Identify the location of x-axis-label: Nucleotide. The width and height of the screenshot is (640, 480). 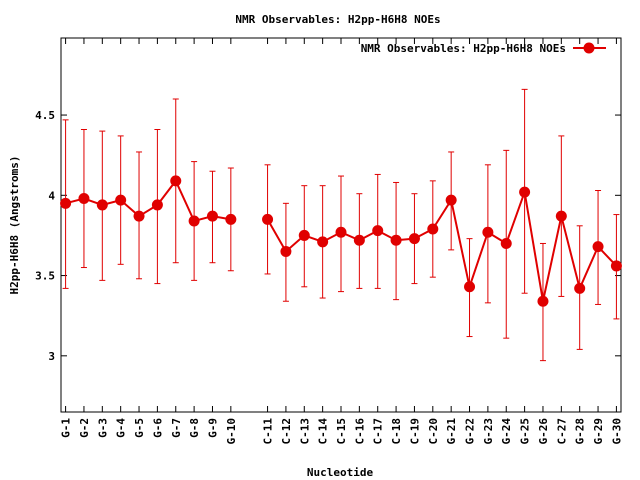
(340, 472).